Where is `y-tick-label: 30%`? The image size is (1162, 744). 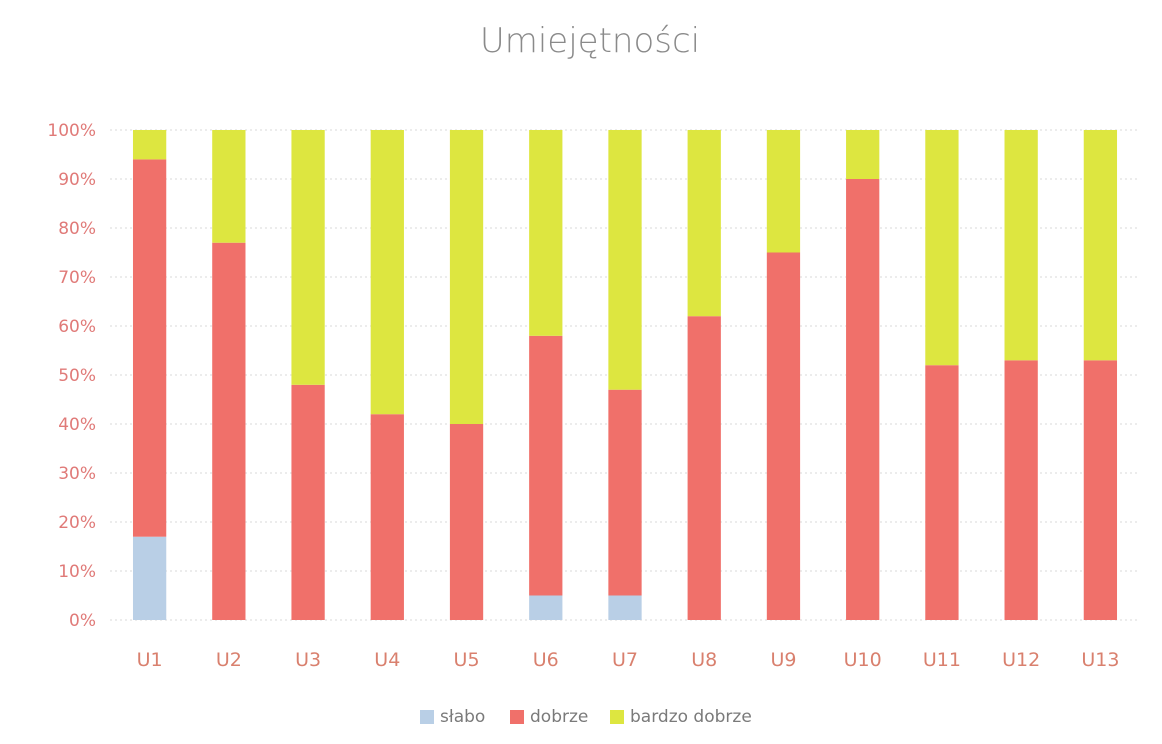 y-tick-label: 30% is located at coordinates (77, 474).